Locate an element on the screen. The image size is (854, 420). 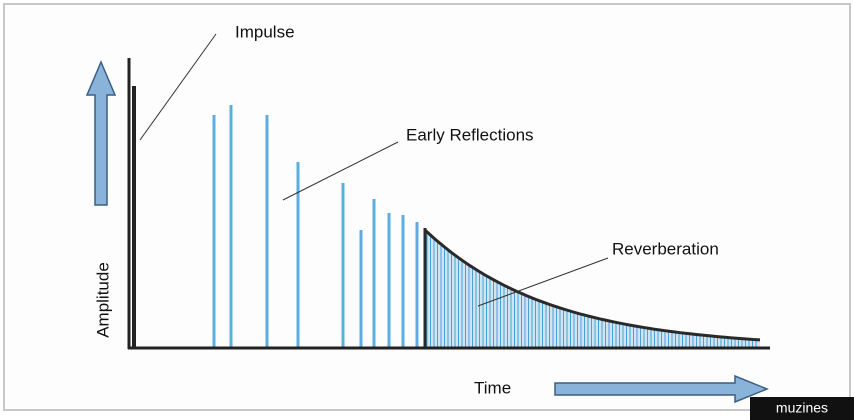
y-axis-label: Amplitude is located at coordinates (102, 300).